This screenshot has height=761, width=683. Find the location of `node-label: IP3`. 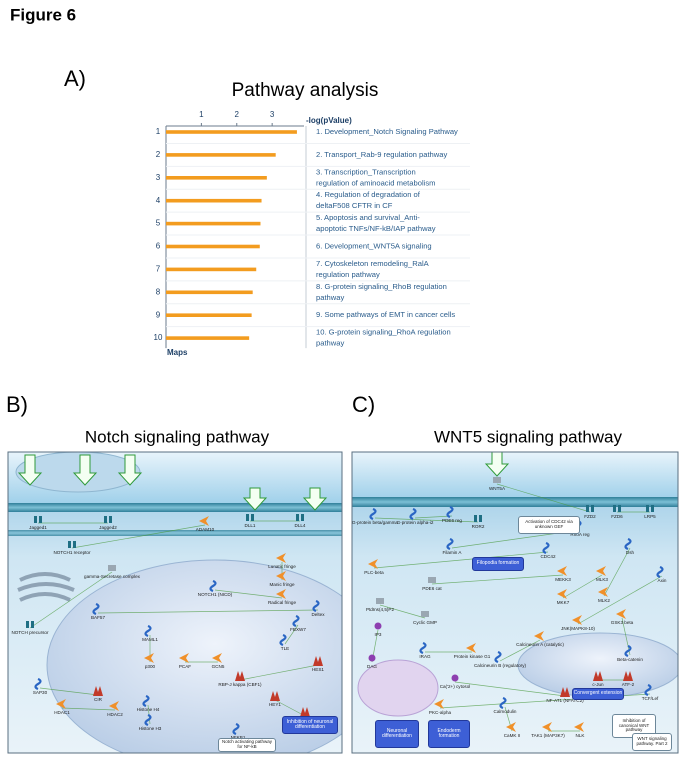

node-label: IP3 is located at coordinates (378, 634).